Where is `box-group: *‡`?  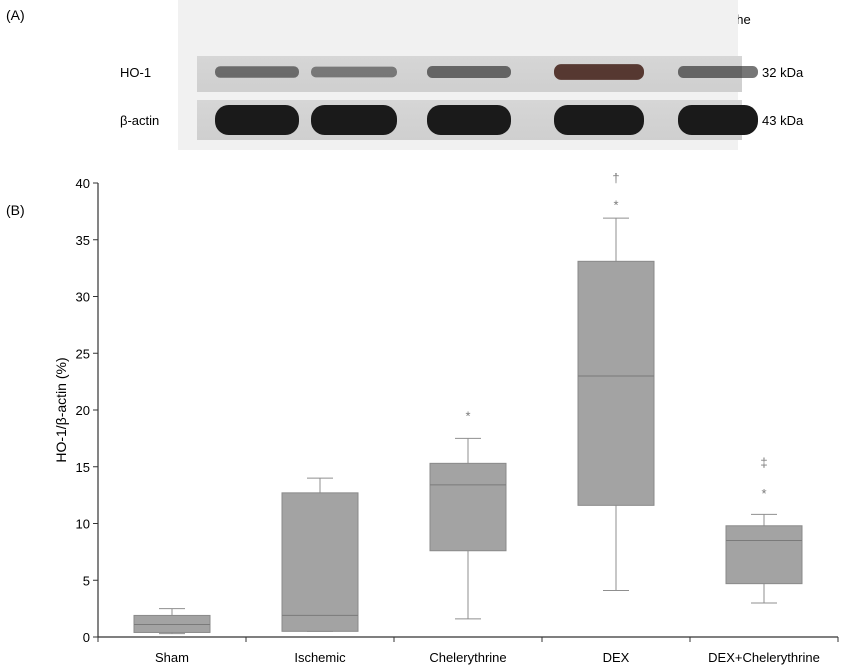
box-group: *‡ is located at coordinates (764, 529).